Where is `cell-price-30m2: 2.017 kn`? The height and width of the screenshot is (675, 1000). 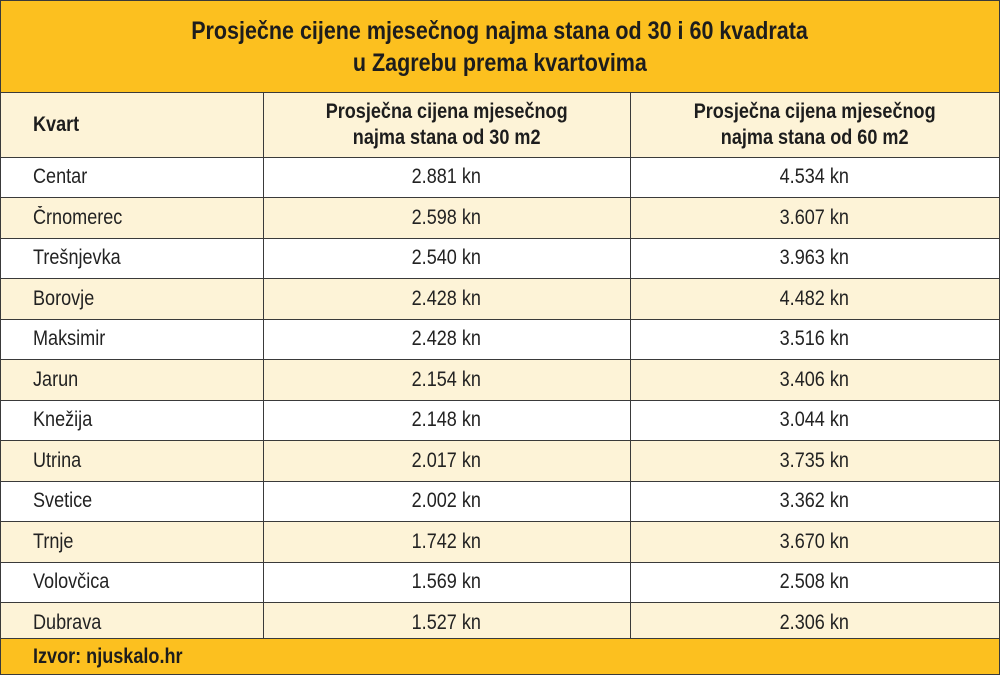
cell-price-30m2: 2.017 kn is located at coordinates (446, 461).